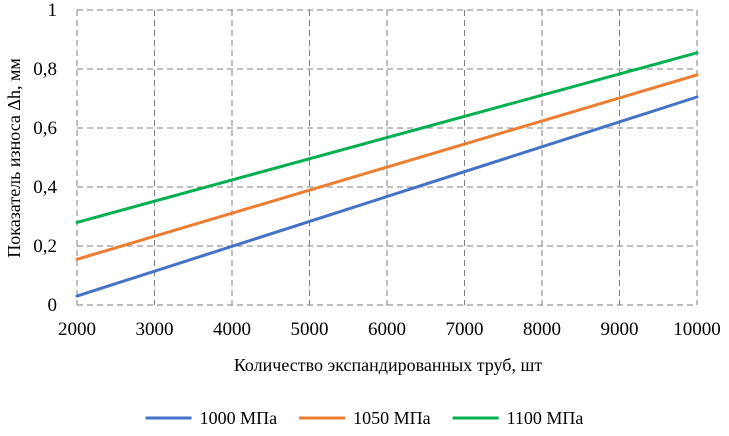 The image size is (729, 436). What do you see at coordinates (45, 187) in the screenshot?
I see `y-tick-label: 0,4` at bounding box center [45, 187].